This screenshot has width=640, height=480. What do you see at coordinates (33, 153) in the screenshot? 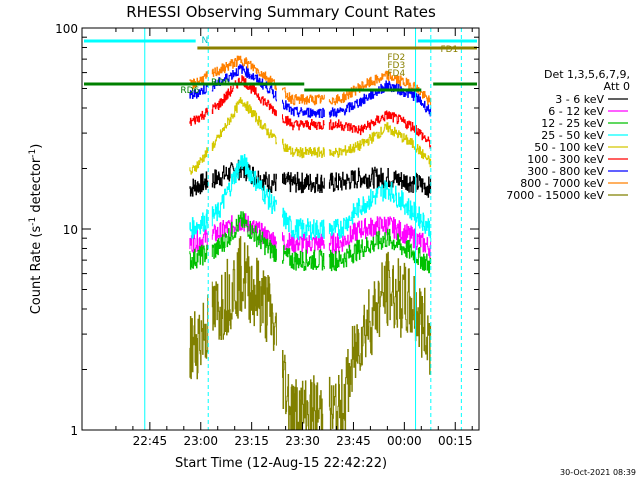
I see `y-axis-label-sup2: -1` at bounding box center [33, 153].